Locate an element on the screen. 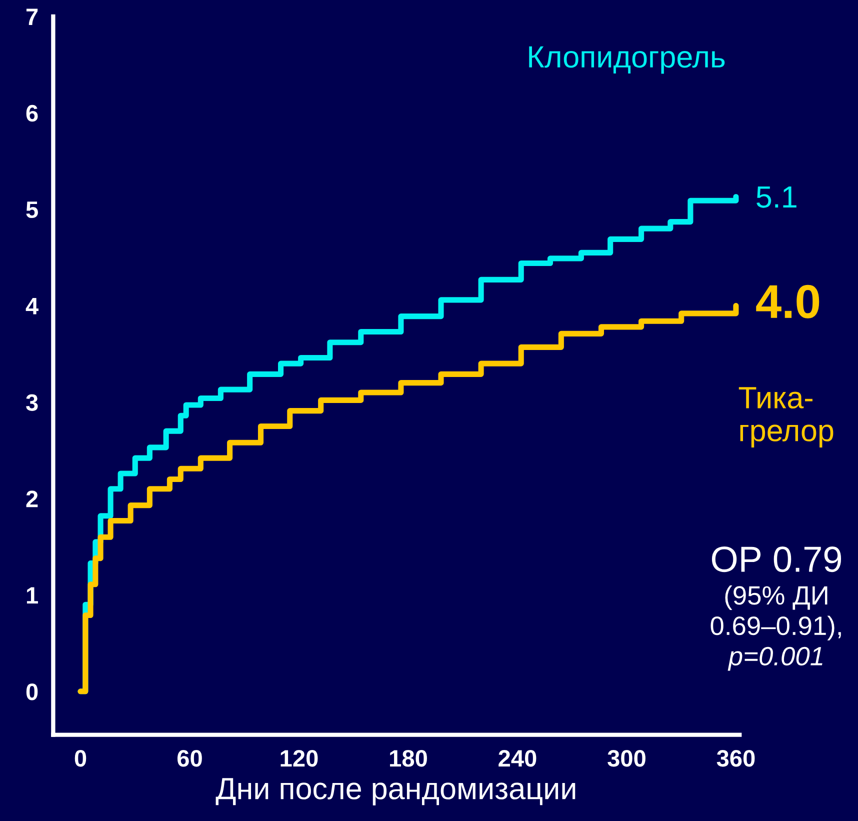 The image size is (858, 821). annotation: ОР 0.79 is located at coordinates (777, 559).